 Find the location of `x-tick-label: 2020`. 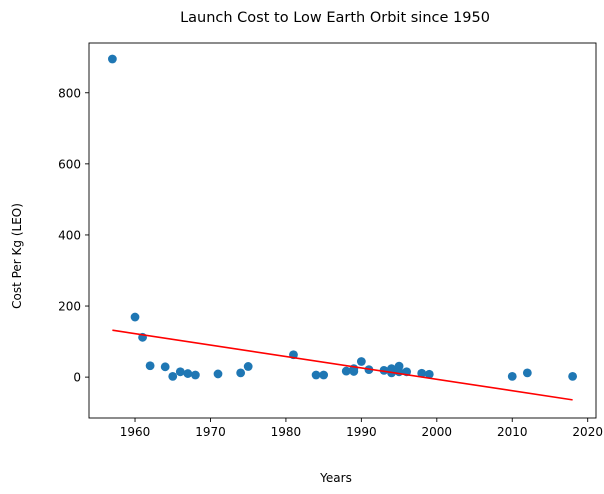

x-tick-label: 2020 is located at coordinates (587, 432).